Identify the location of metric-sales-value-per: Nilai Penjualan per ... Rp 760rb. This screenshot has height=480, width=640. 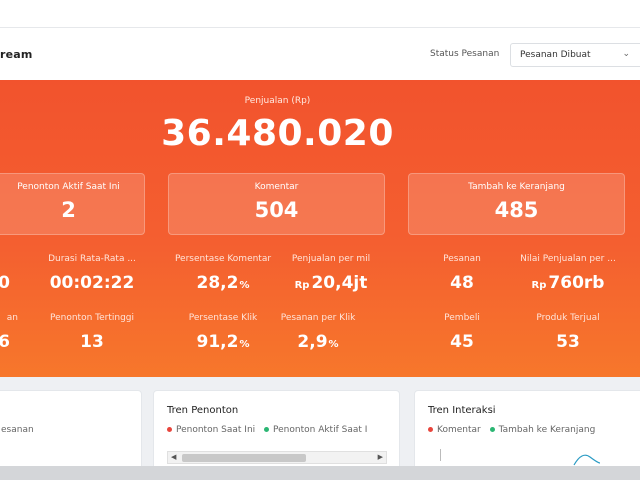
(568, 273).